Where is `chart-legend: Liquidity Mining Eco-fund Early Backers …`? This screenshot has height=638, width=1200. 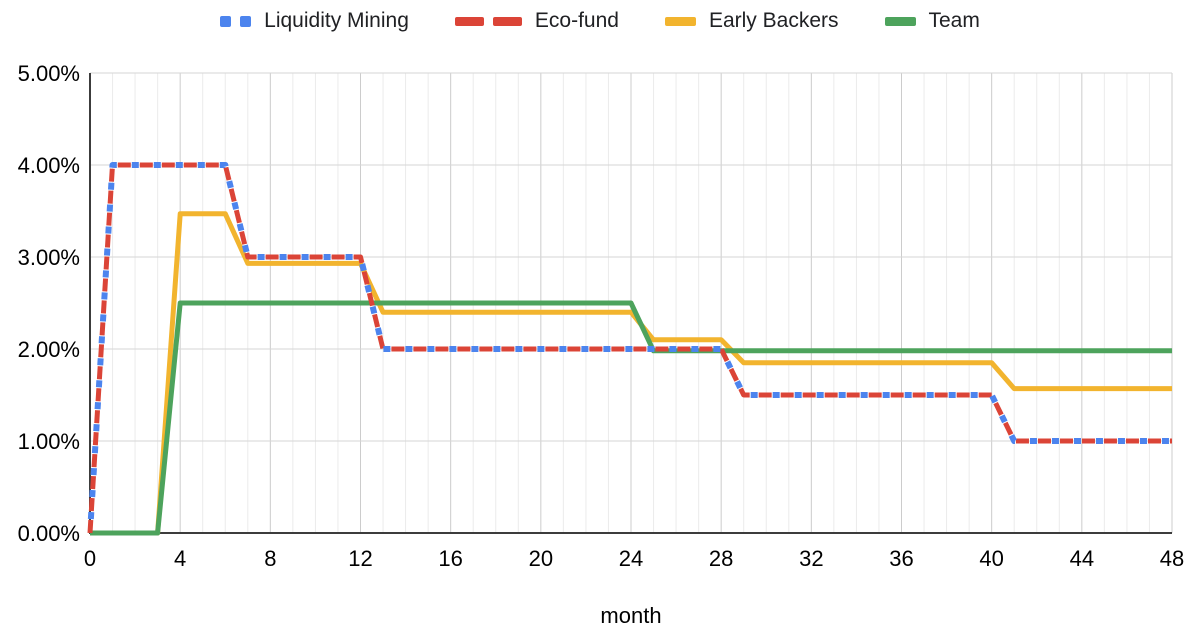
chart-legend: Liquidity Mining Eco-fund Early Backers … is located at coordinates (600, 21).